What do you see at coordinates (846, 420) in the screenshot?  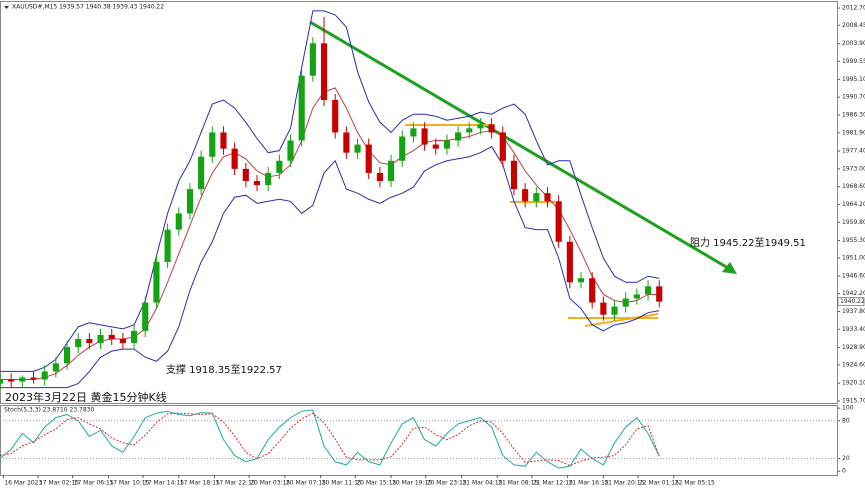 I see `y-tick-label: 80` at bounding box center [846, 420].